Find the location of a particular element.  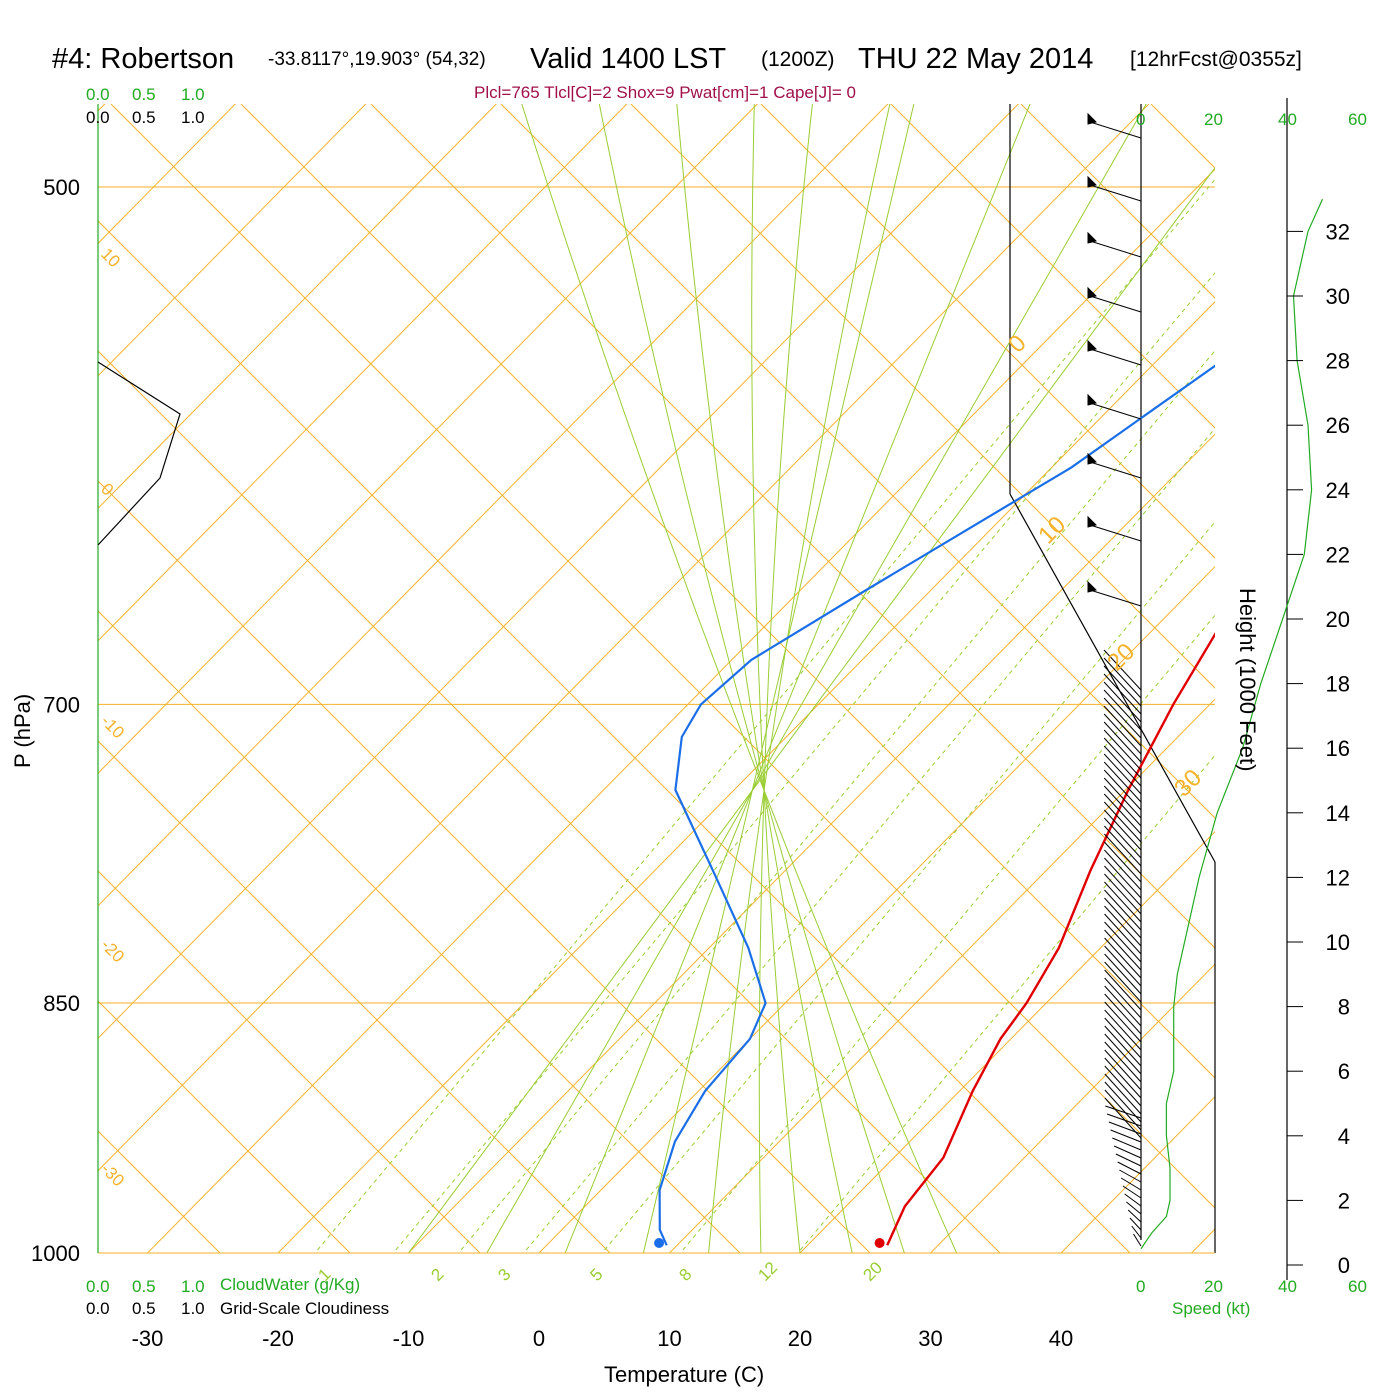

height-tick-label: 0 is located at coordinates (1344, 1265).